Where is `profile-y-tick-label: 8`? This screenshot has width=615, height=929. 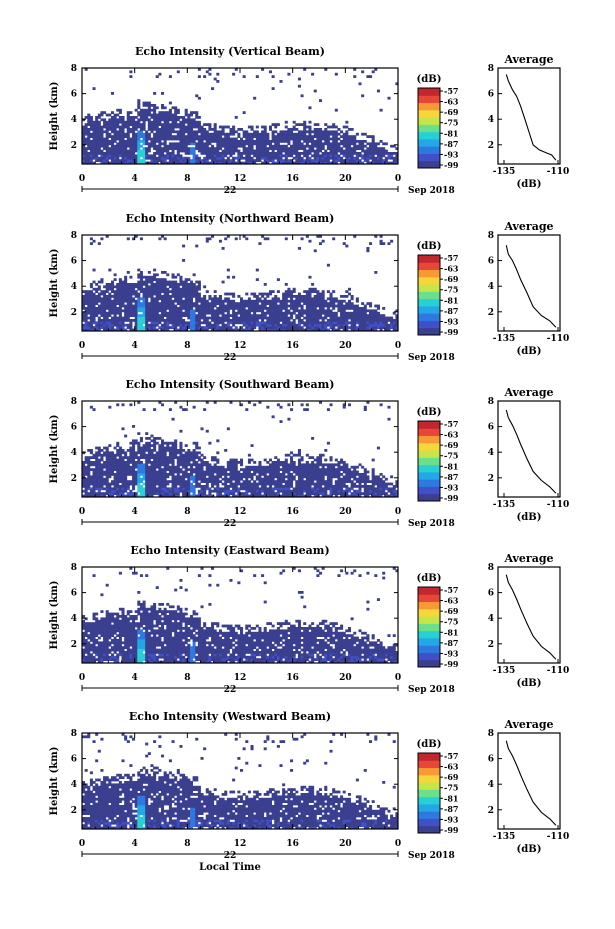
profile-y-tick-label: 8 is located at coordinates (491, 236).